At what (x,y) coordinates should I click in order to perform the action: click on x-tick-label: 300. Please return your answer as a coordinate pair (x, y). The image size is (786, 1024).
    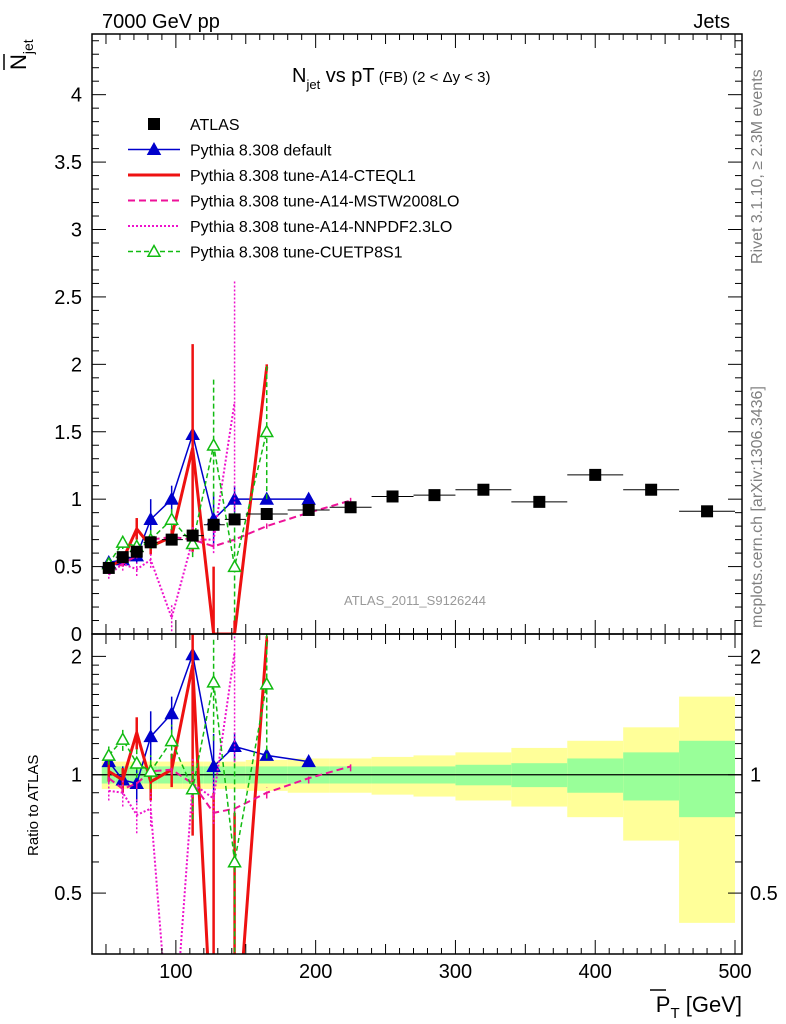
    Looking at the image, I should click on (455, 972).